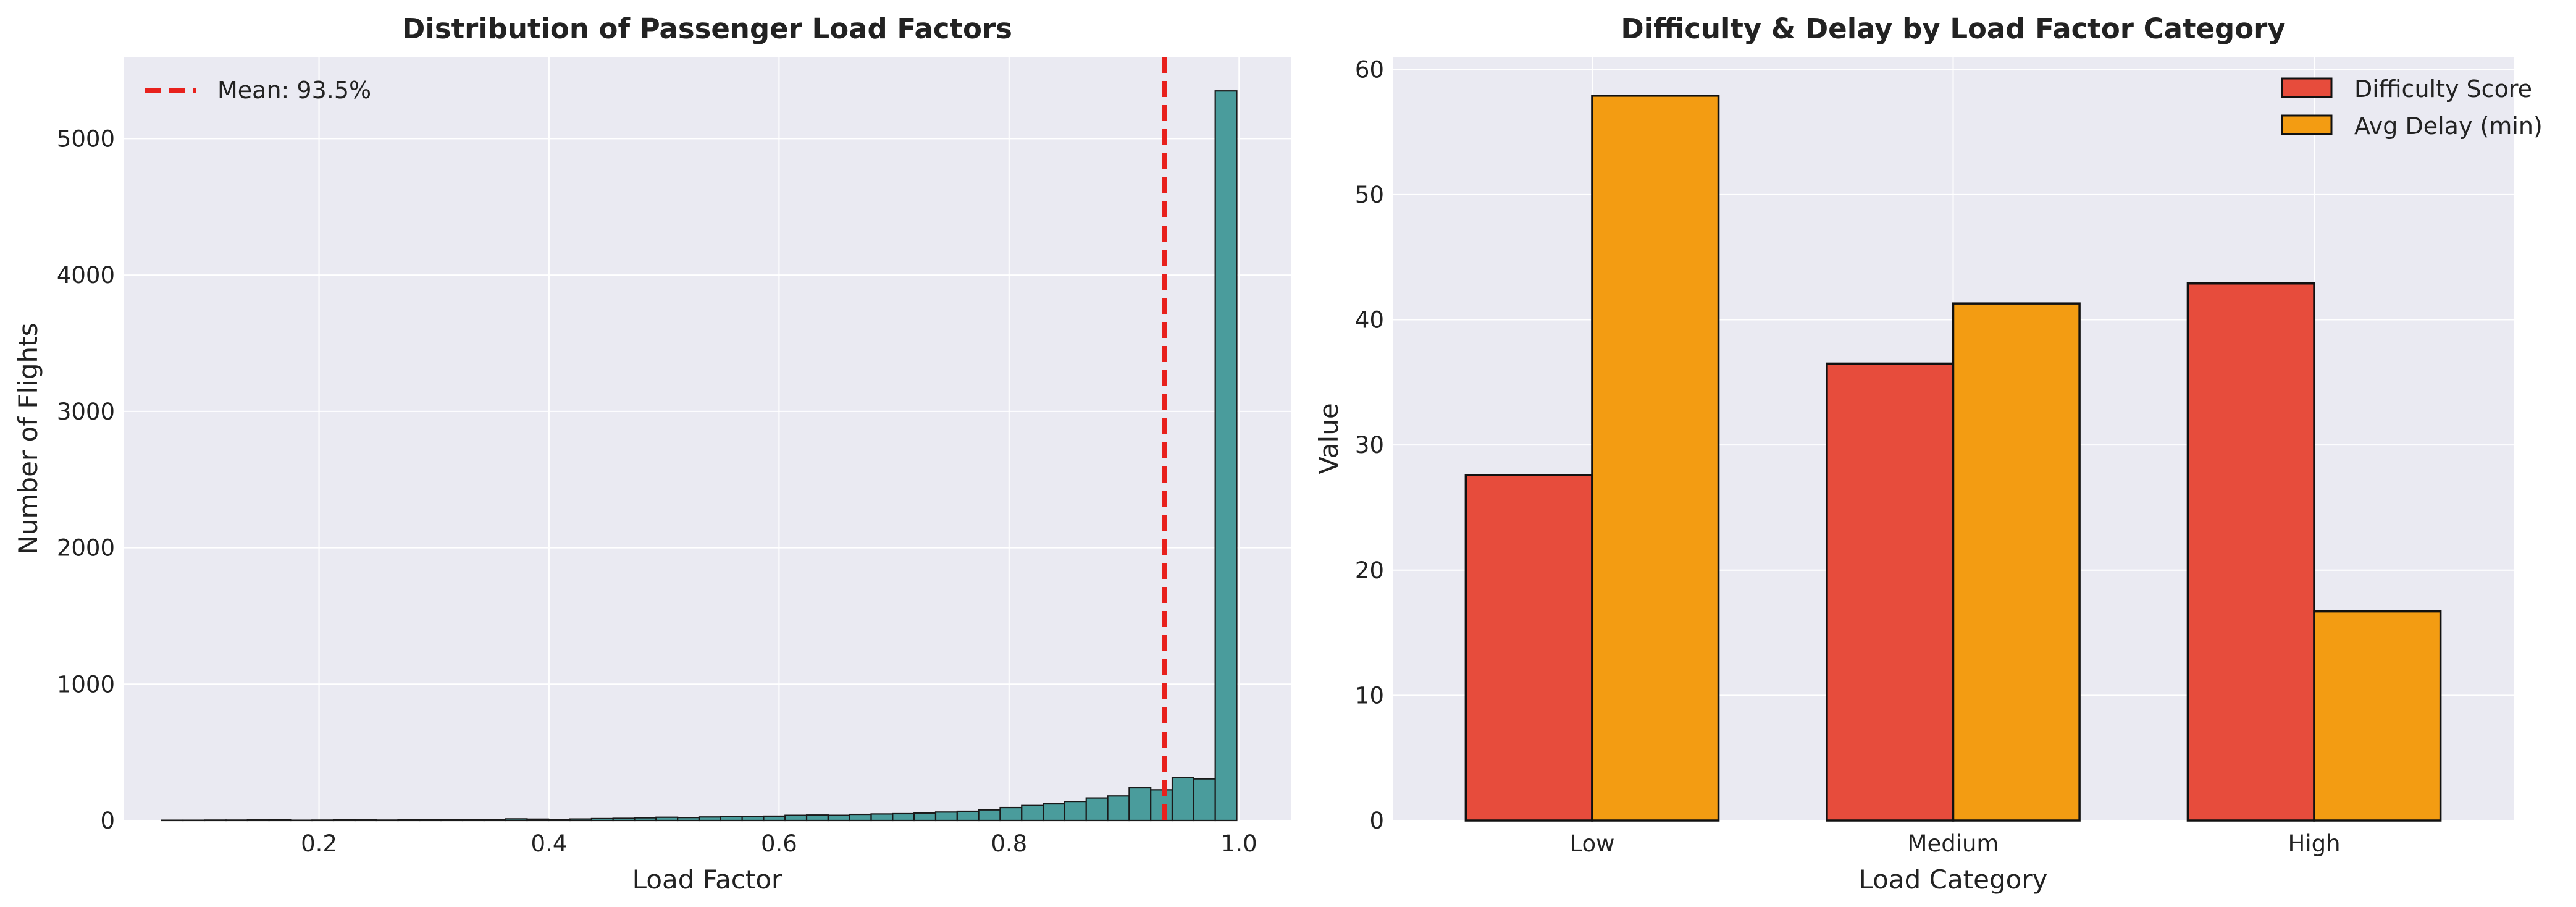 The height and width of the screenshot is (907, 2576). I want to click on legend-mean-label: Mean: 93.5%, so click(294, 90).